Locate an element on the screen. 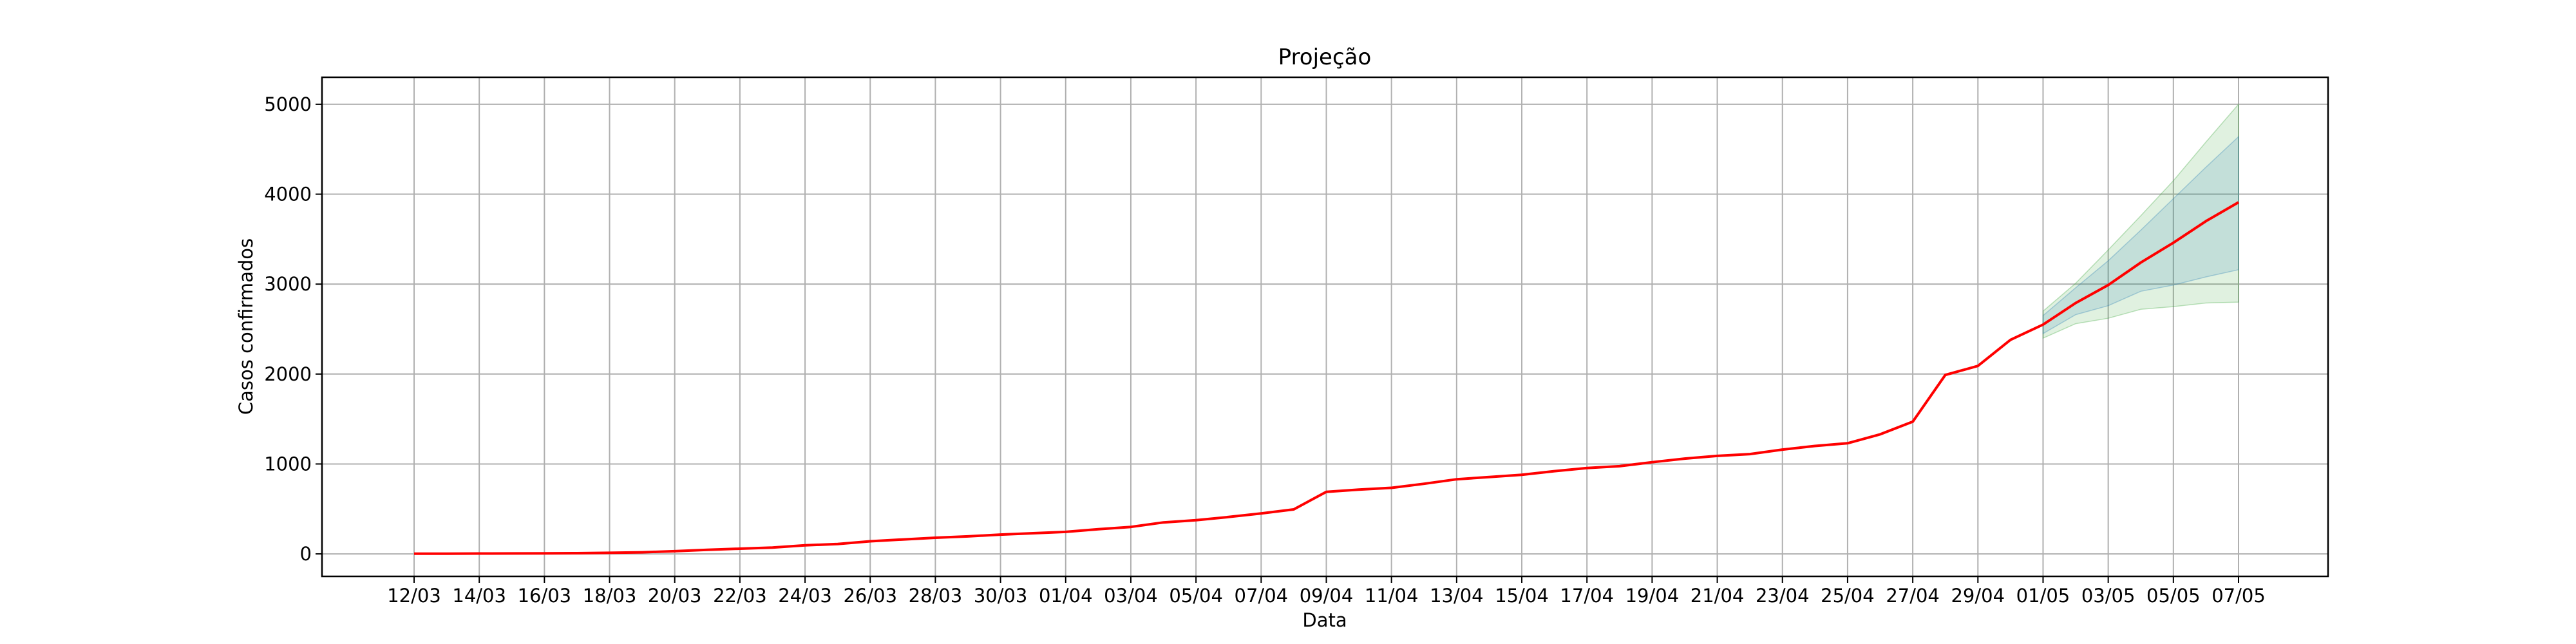  x-tick-label: 13/04 is located at coordinates (1457, 596).